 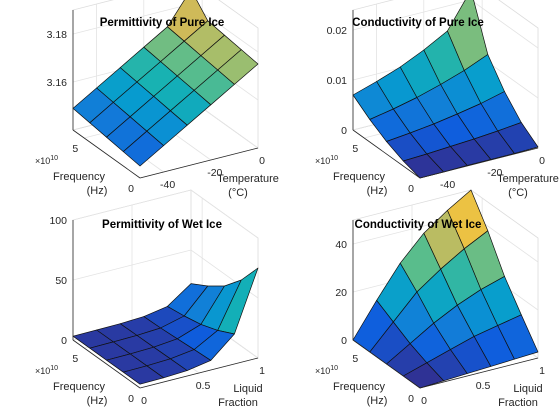 I want to click on z-tick-label: 0.02, so click(x=337, y=31).